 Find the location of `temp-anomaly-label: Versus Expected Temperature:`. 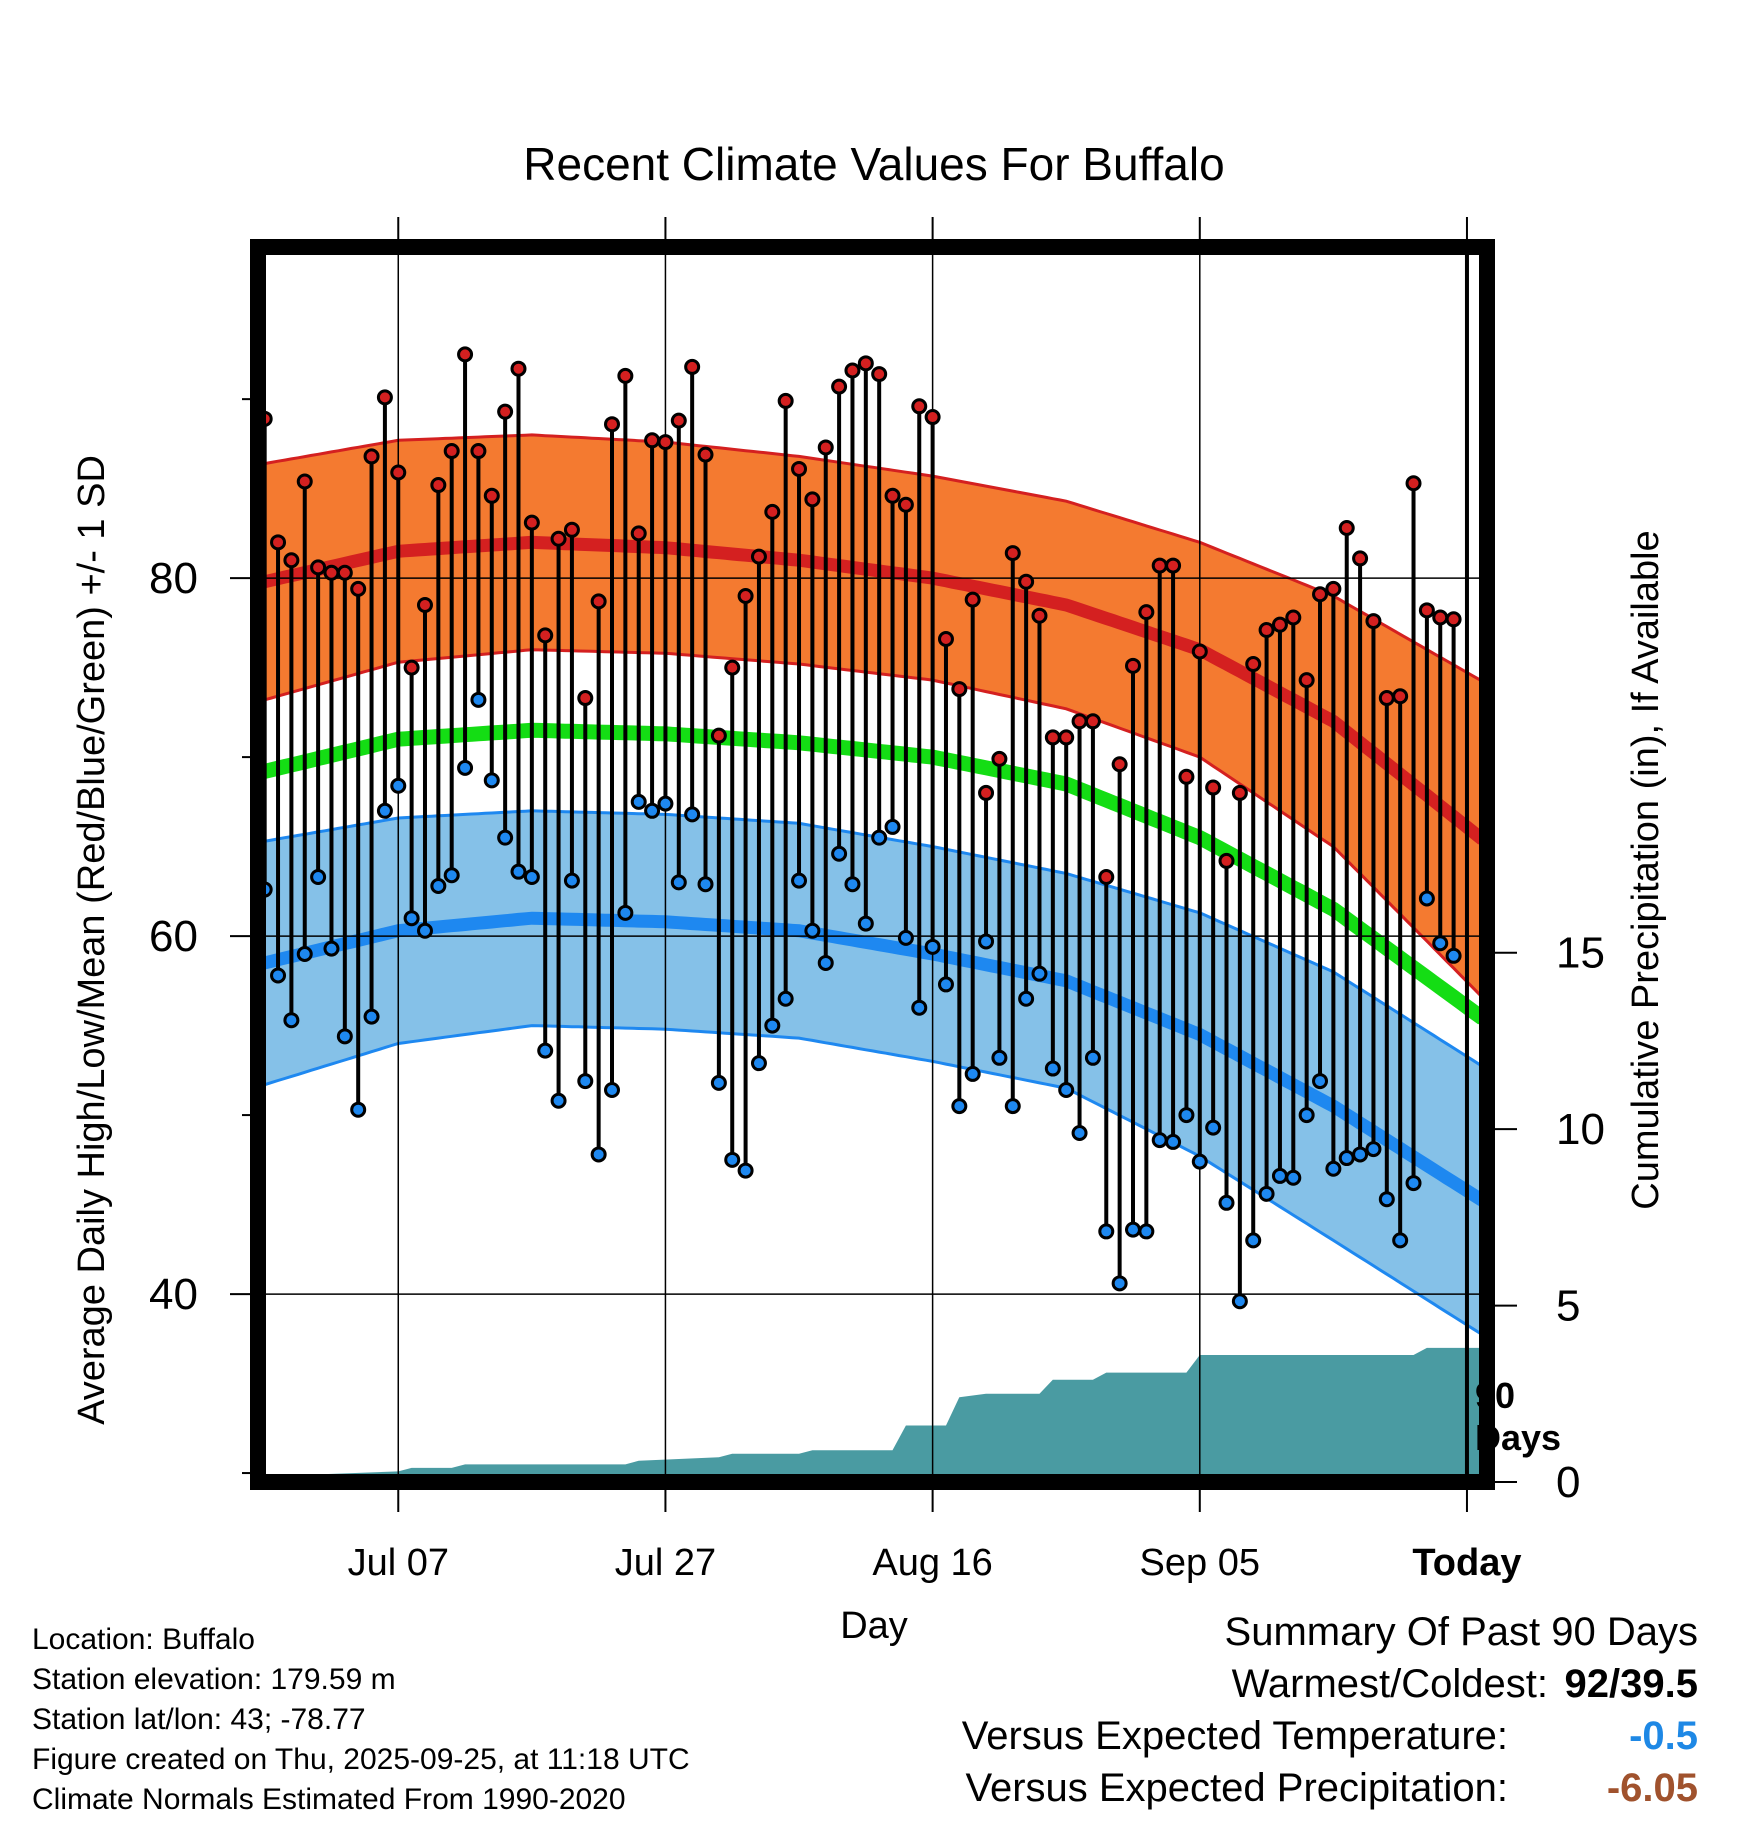

temp-anomaly-label: Versus Expected Temperature: is located at coordinates (1234, 1736).